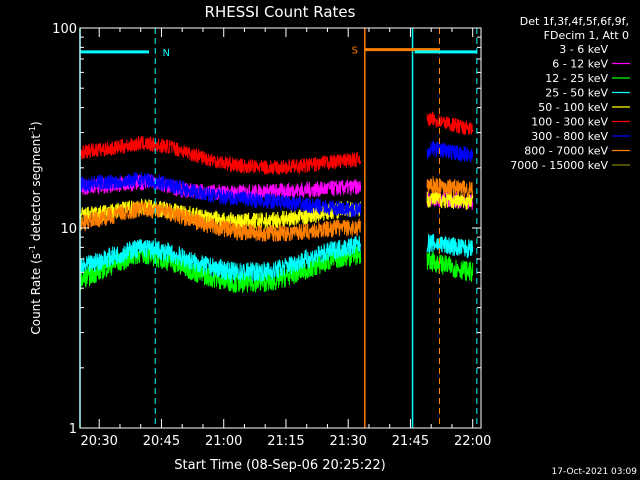 The height and width of the screenshot is (480, 640). I want to click on y-label-part-3: ), so click(36, 123).